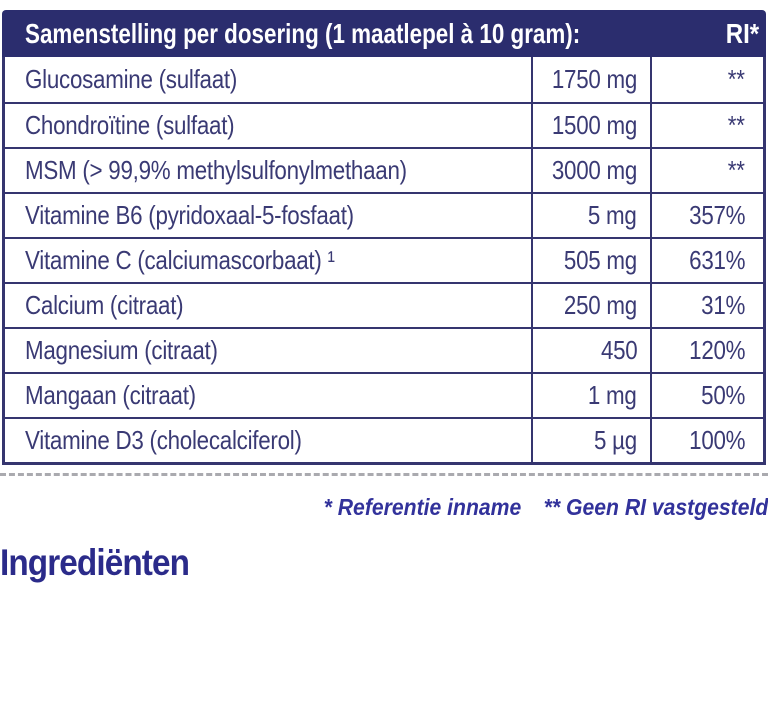 The height and width of the screenshot is (707, 768). I want to click on ingredients-heading-text: Ingrediënten, so click(95, 562).